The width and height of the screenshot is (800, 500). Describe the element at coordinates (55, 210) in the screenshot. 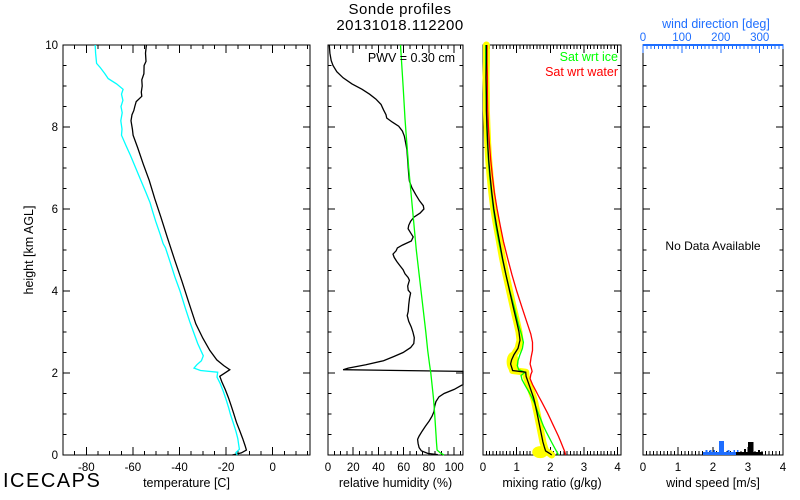

I see `y-tick-label: 6` at that location.